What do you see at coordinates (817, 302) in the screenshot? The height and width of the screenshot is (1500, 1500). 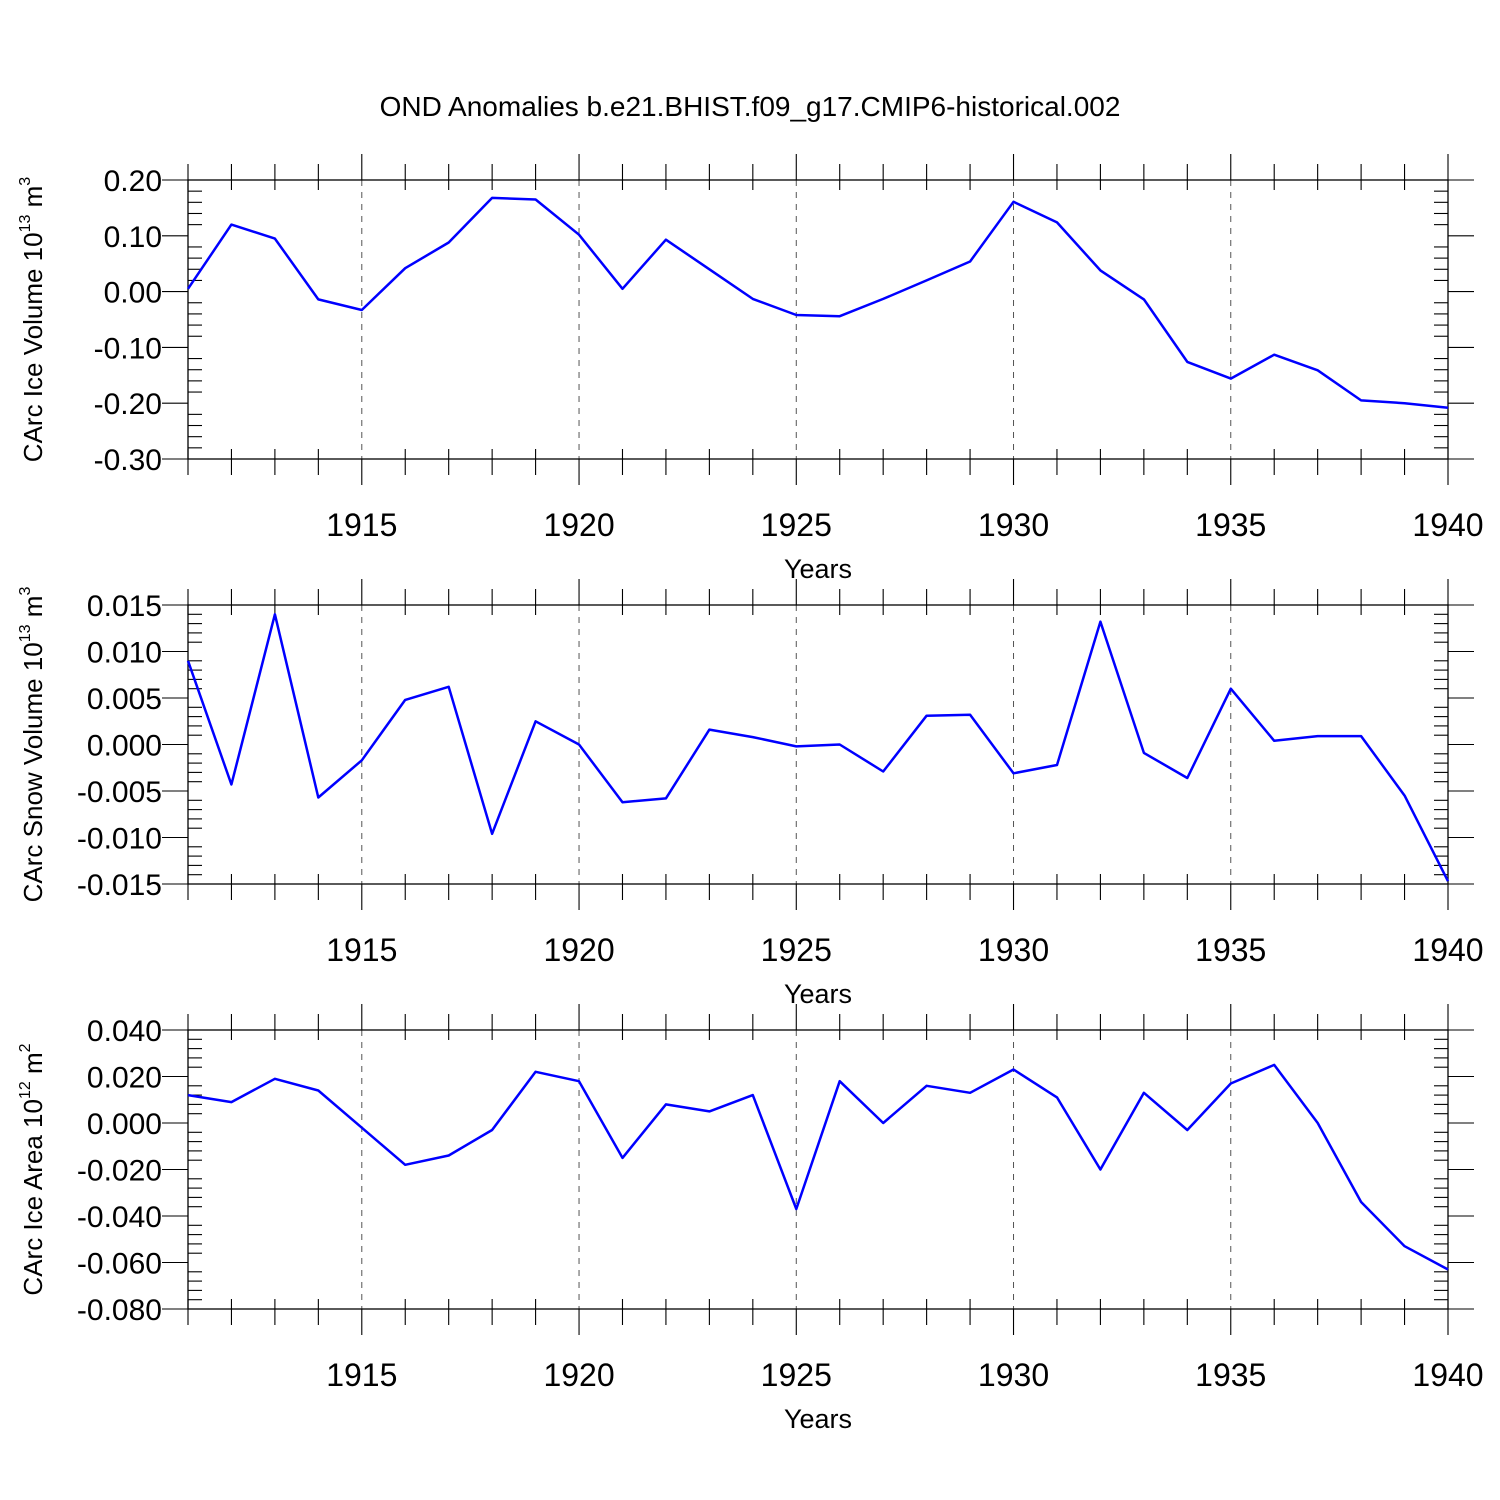 I see `series-line-ice-volume` at bounding box center [817, 302].